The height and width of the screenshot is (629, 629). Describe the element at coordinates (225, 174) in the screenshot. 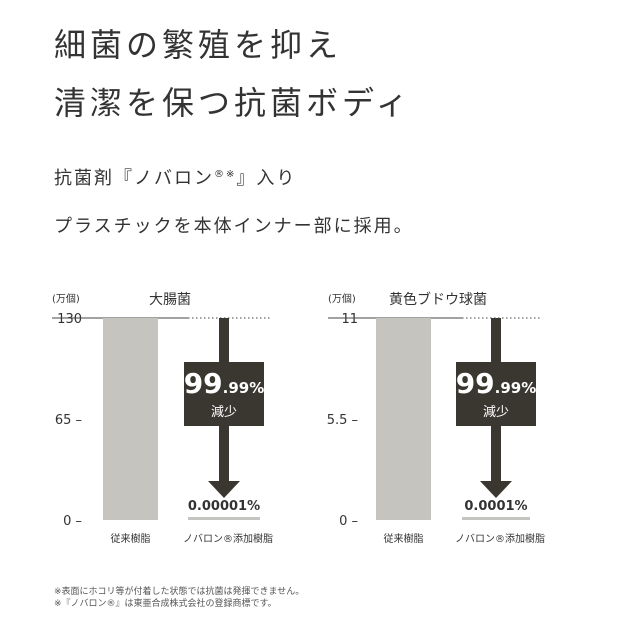

I see `registered-mark: ®※` at that location.